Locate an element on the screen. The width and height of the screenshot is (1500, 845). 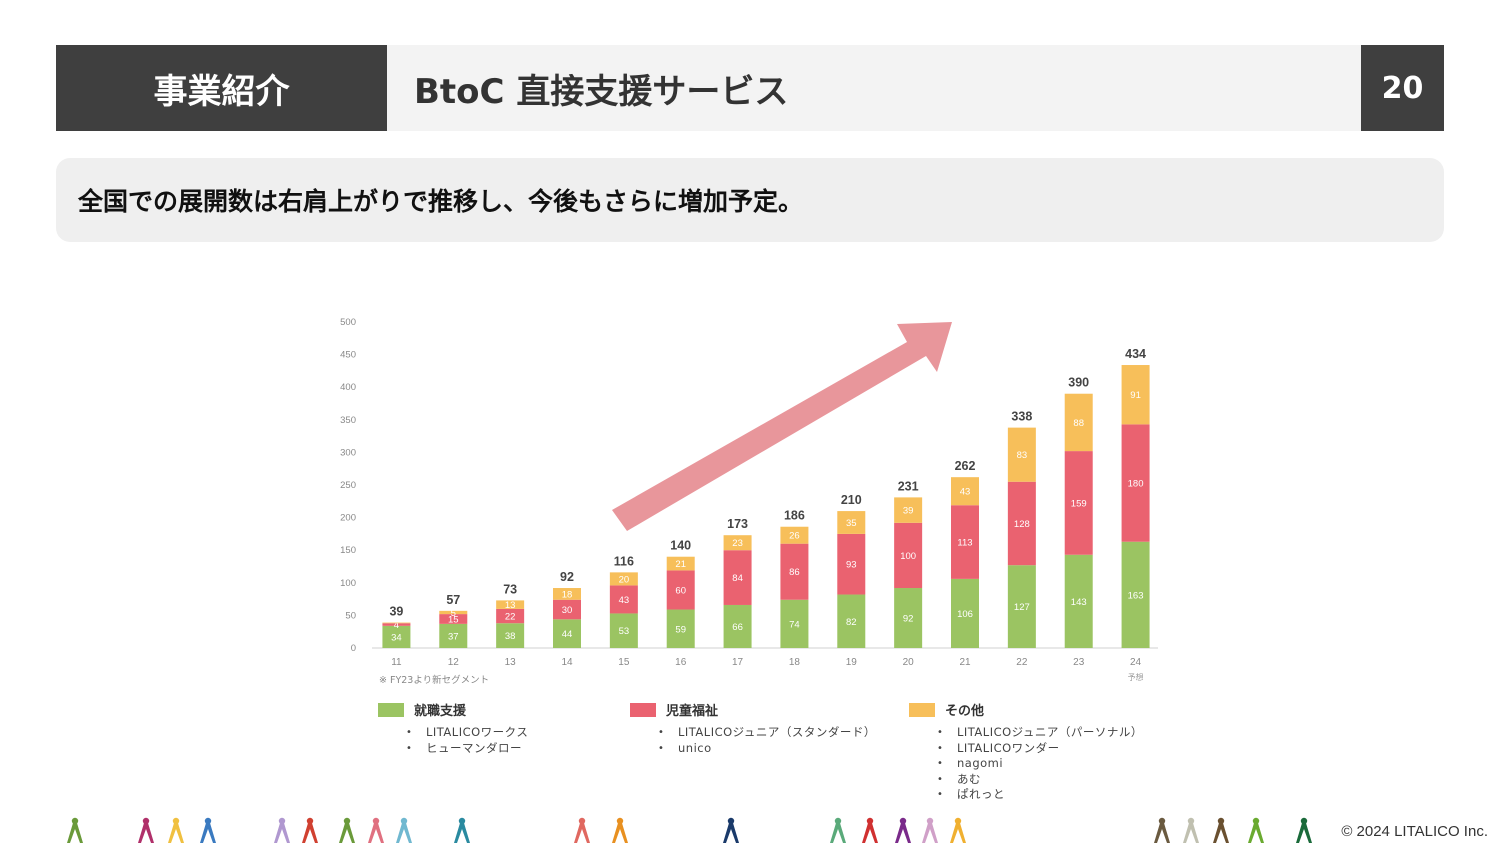
headline-banner: 全国での展開数は右肩上がりで推移し、今後もさらに増加予定。 is located at coordinates (750, 200).